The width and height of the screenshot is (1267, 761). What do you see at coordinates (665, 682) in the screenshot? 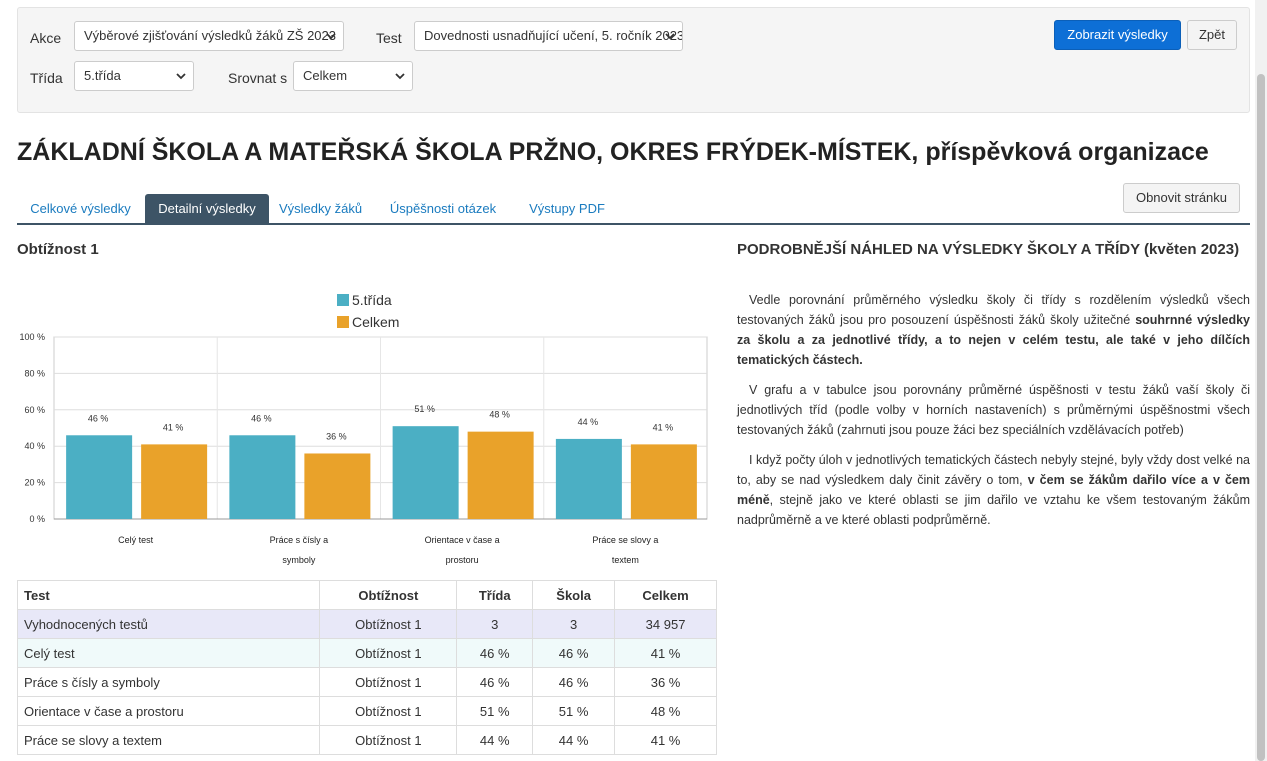
I see `table-cell: 36 %` at bounding box center [665, 682].